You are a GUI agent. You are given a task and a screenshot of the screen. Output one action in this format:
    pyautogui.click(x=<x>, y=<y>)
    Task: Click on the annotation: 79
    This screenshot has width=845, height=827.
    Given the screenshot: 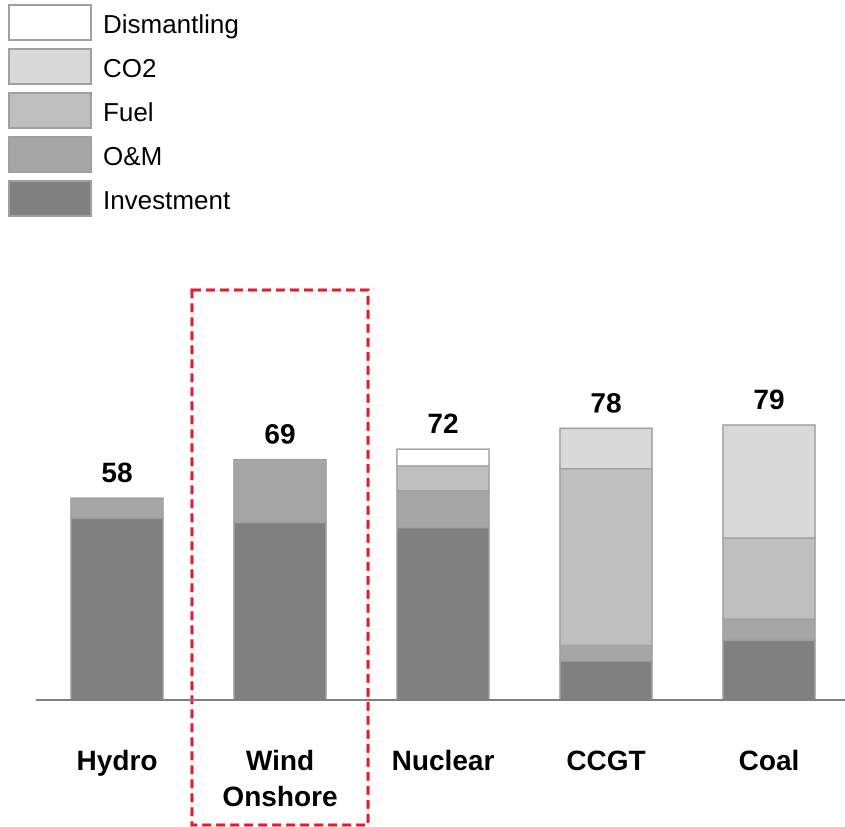 What is the action you would take?
    pyautogui.click(x=769, y=399)
    